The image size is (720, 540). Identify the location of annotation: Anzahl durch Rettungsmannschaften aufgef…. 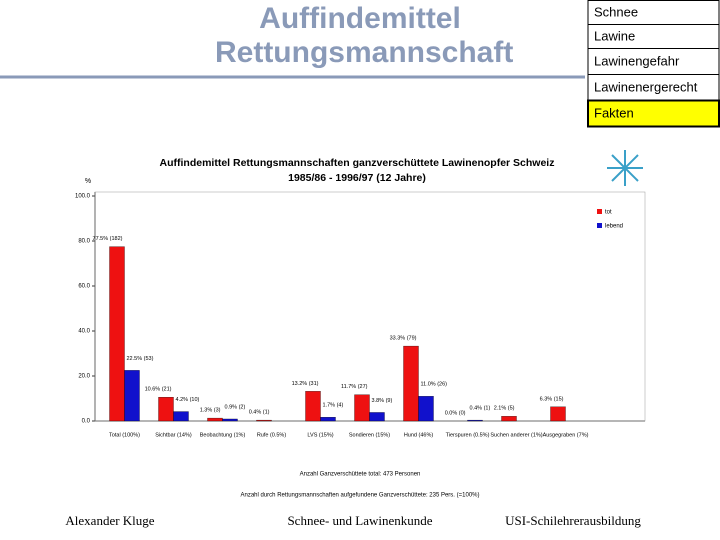
(360, 496).